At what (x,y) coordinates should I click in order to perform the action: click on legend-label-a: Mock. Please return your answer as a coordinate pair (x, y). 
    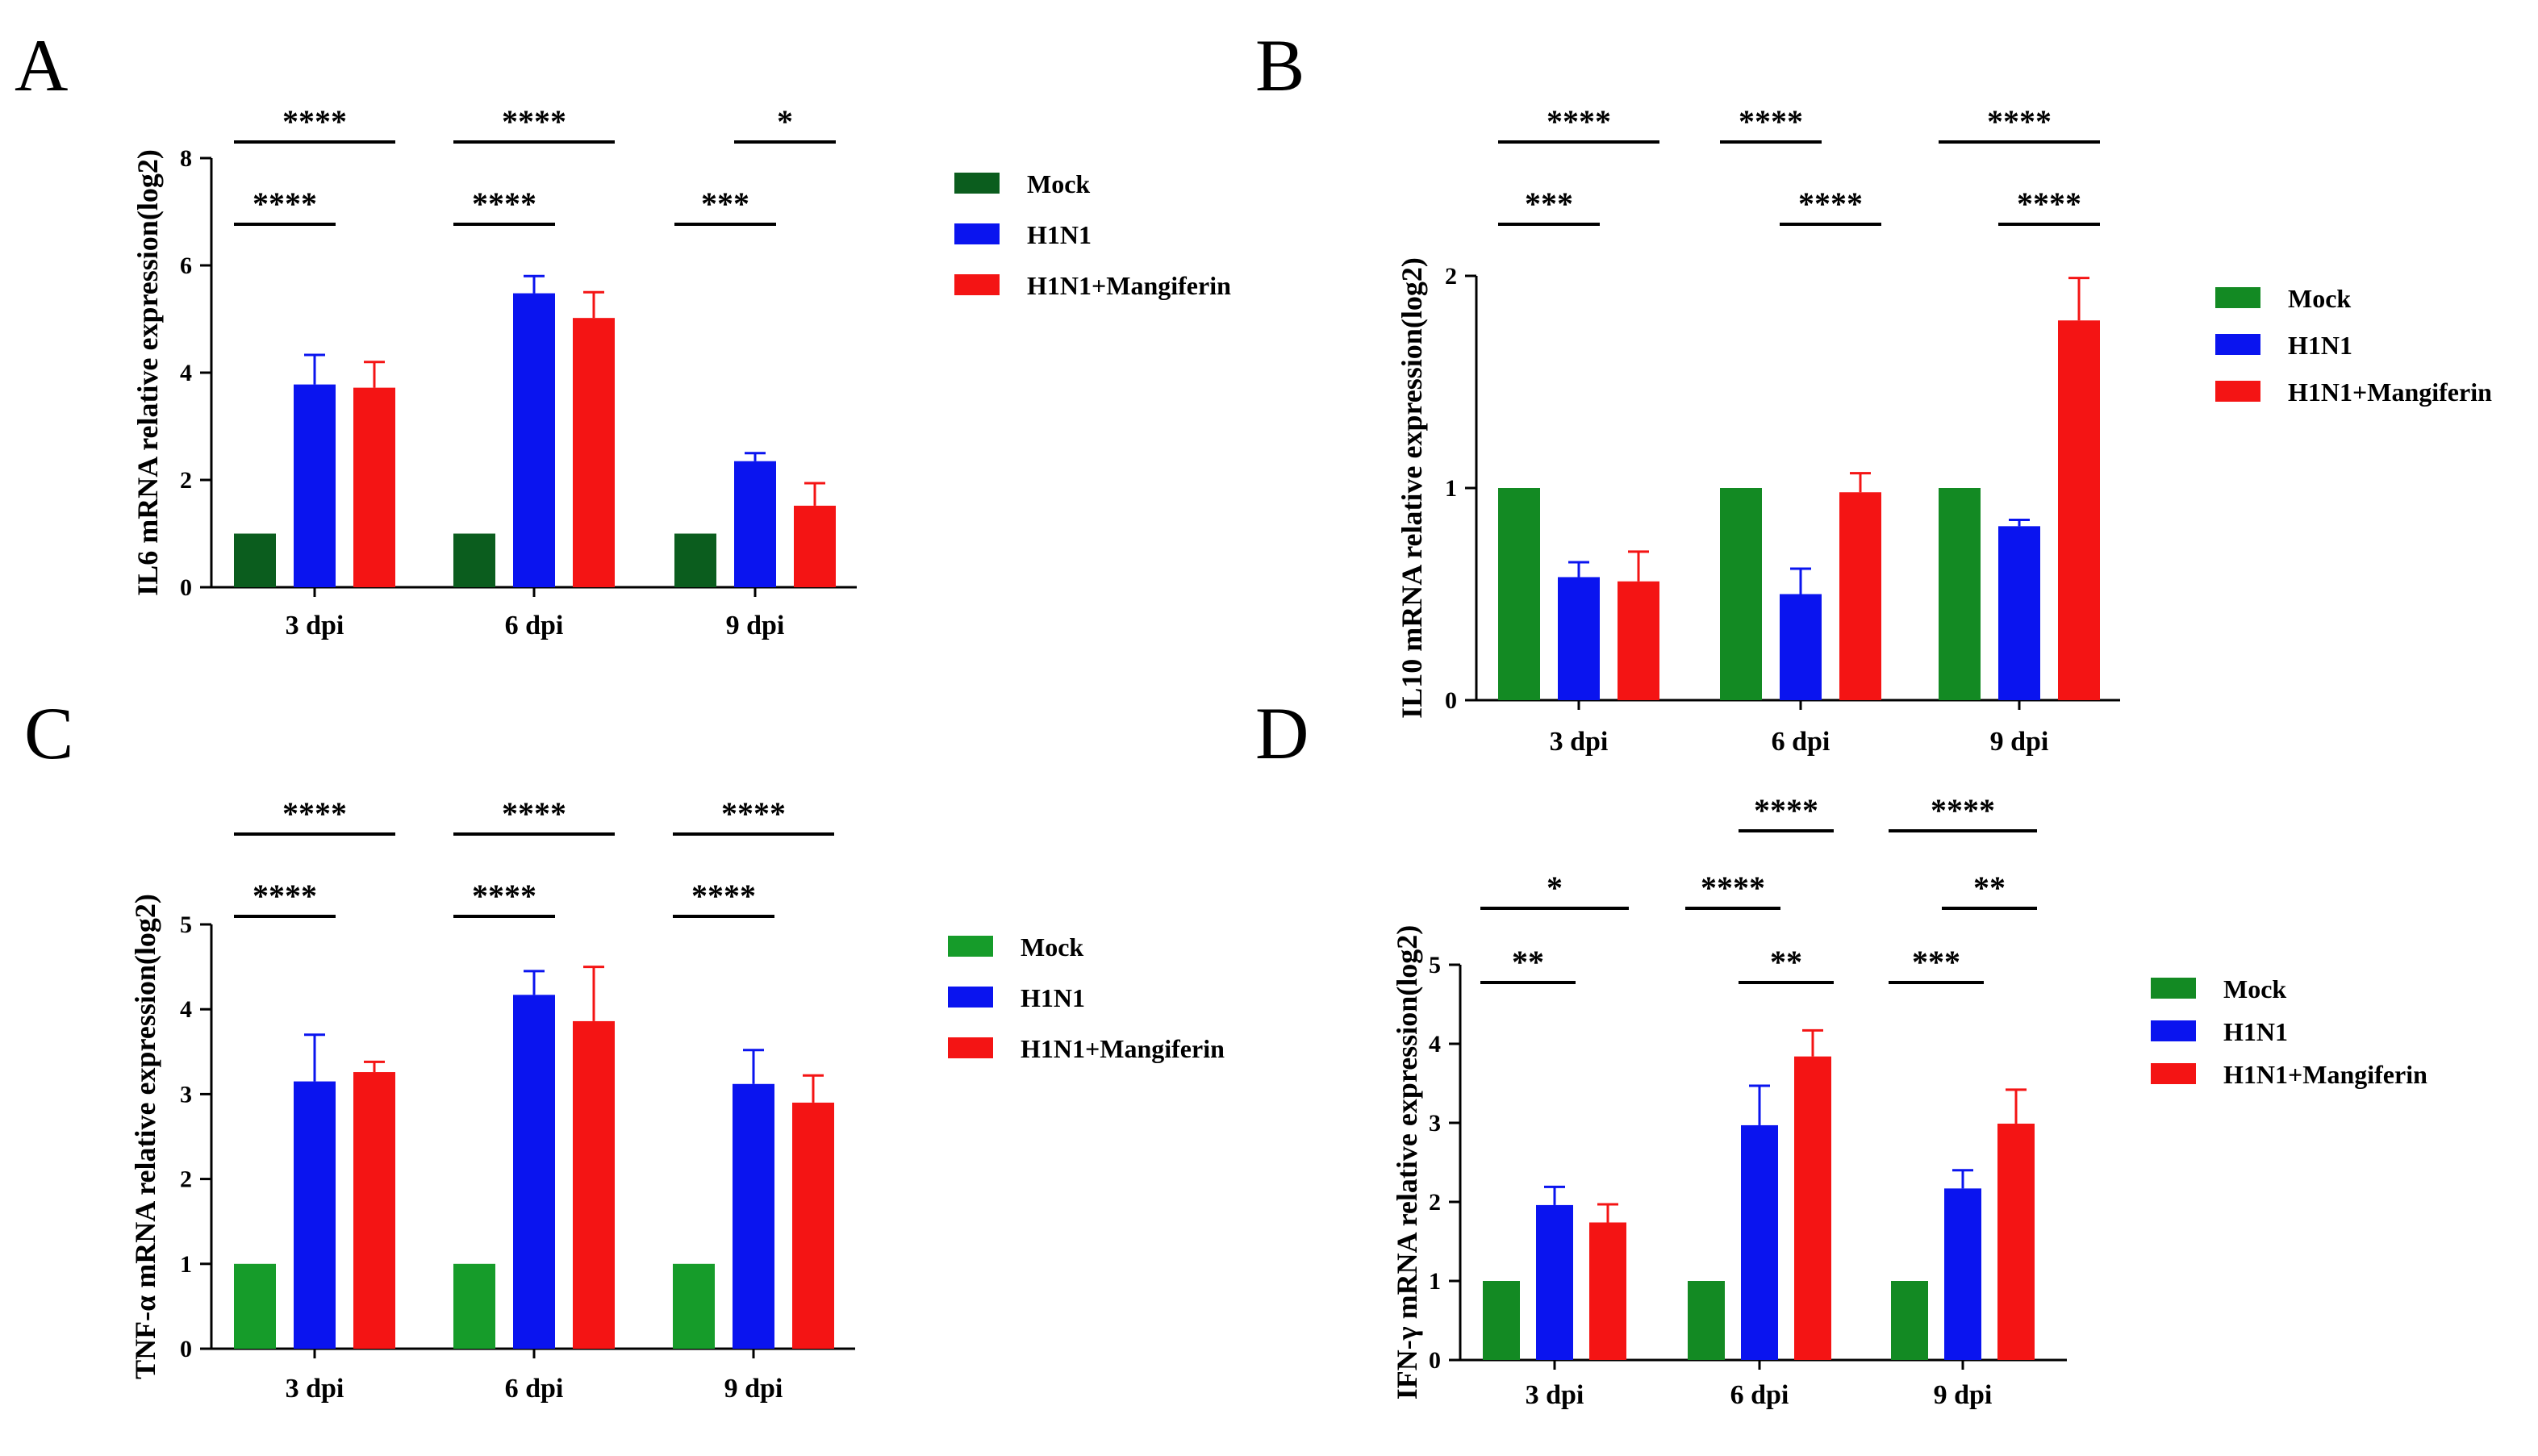
    Looking at the image, I should click on (1058, 183).